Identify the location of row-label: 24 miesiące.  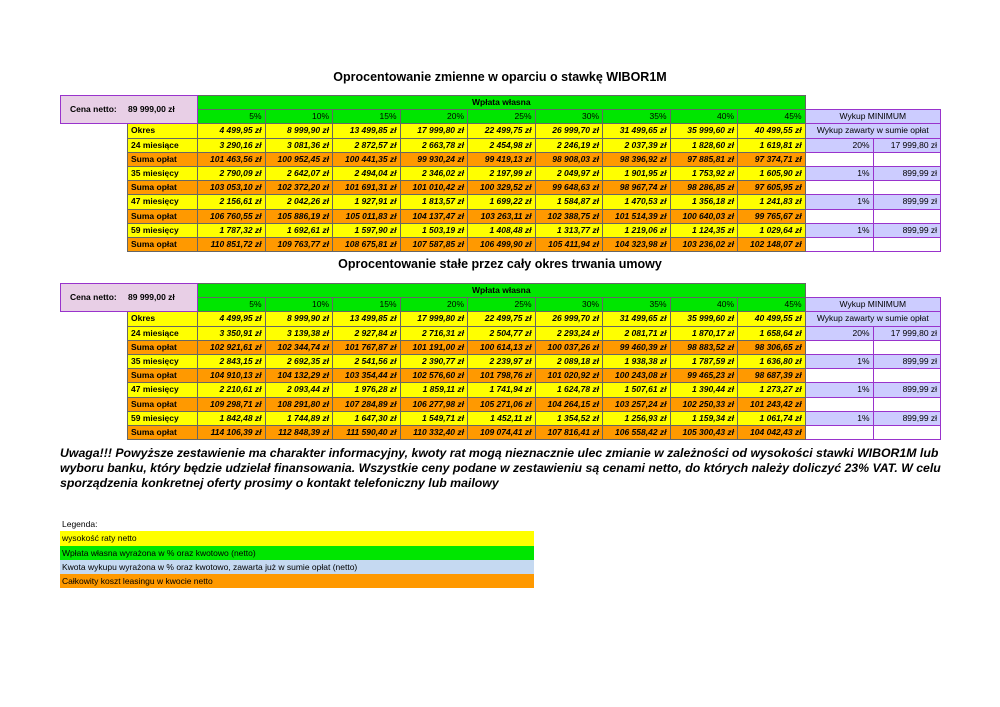
(162, 145).